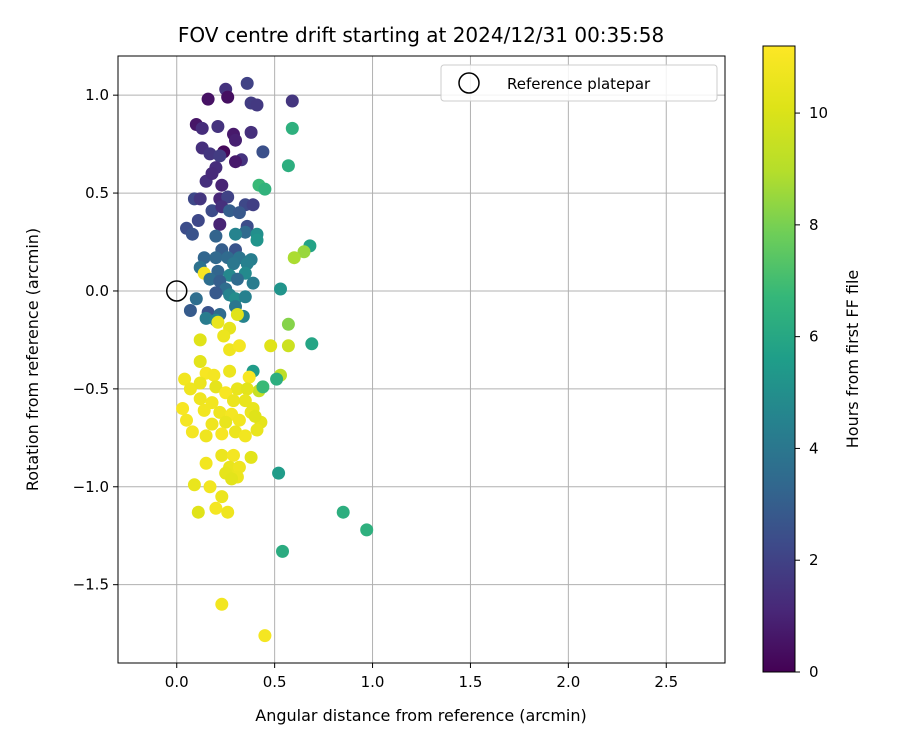  Describe the element at coordinates (814, 225) in the screenshot. I see `colorbar-tick-label: 8` at that location.